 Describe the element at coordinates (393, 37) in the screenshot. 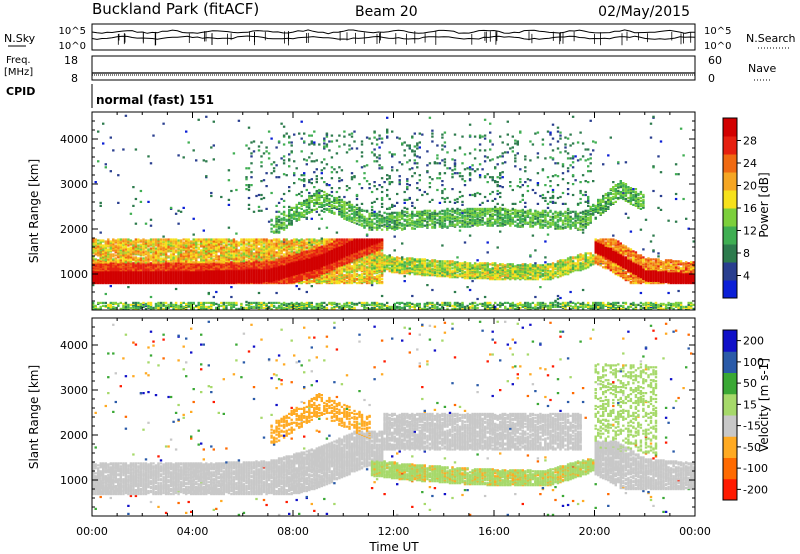

I see `noise-search-line` at that location.